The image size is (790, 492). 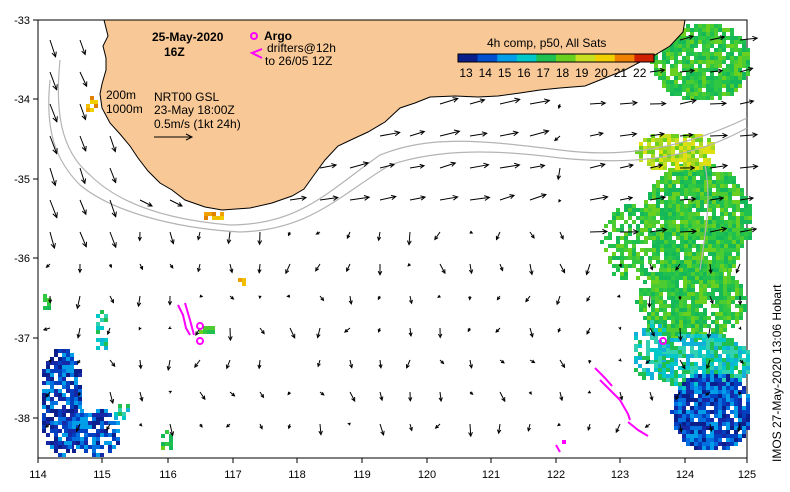 I want to click on drifters-label-2: to 26/05 12Z, so click(x=298, y=61).